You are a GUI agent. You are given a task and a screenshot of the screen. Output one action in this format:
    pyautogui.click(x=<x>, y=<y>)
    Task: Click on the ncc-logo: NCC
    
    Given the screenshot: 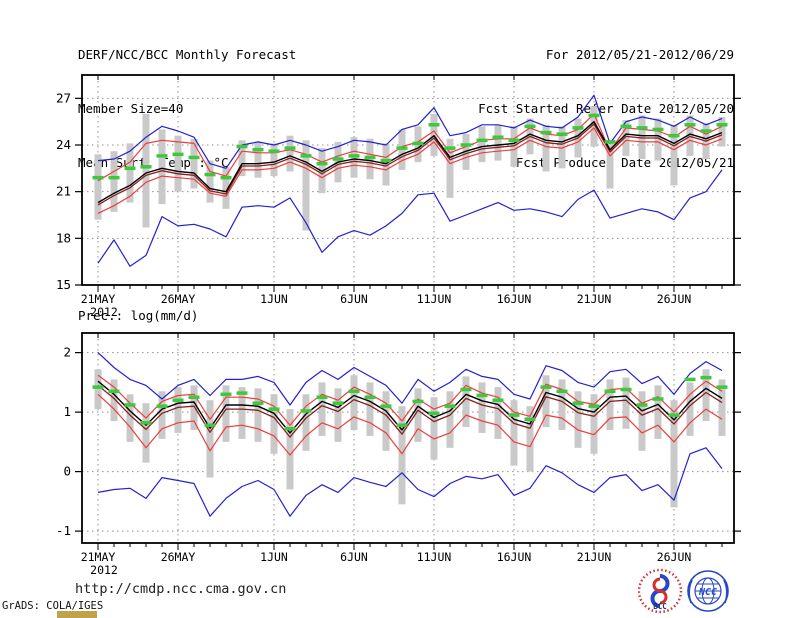 What is the action you would take?
    pyautogui.click(x=708, y=591)
    